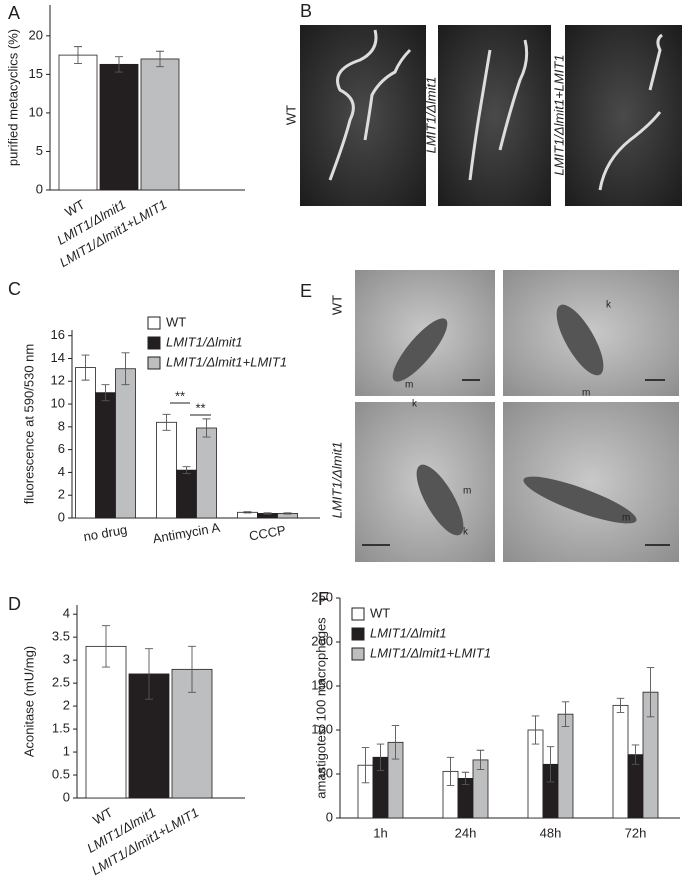  I want to click on y-tick-label: 3.5, so click(61, 636).